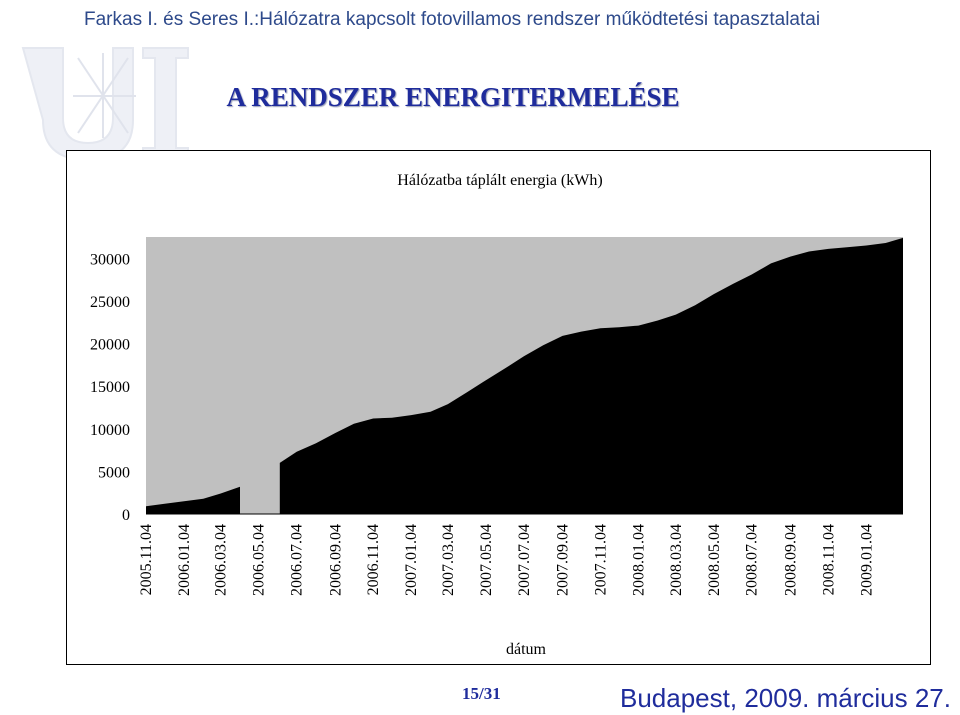 This screenshot has height=715, width=960. I want to click on x-axis-title: dátum, so click(526, 649).